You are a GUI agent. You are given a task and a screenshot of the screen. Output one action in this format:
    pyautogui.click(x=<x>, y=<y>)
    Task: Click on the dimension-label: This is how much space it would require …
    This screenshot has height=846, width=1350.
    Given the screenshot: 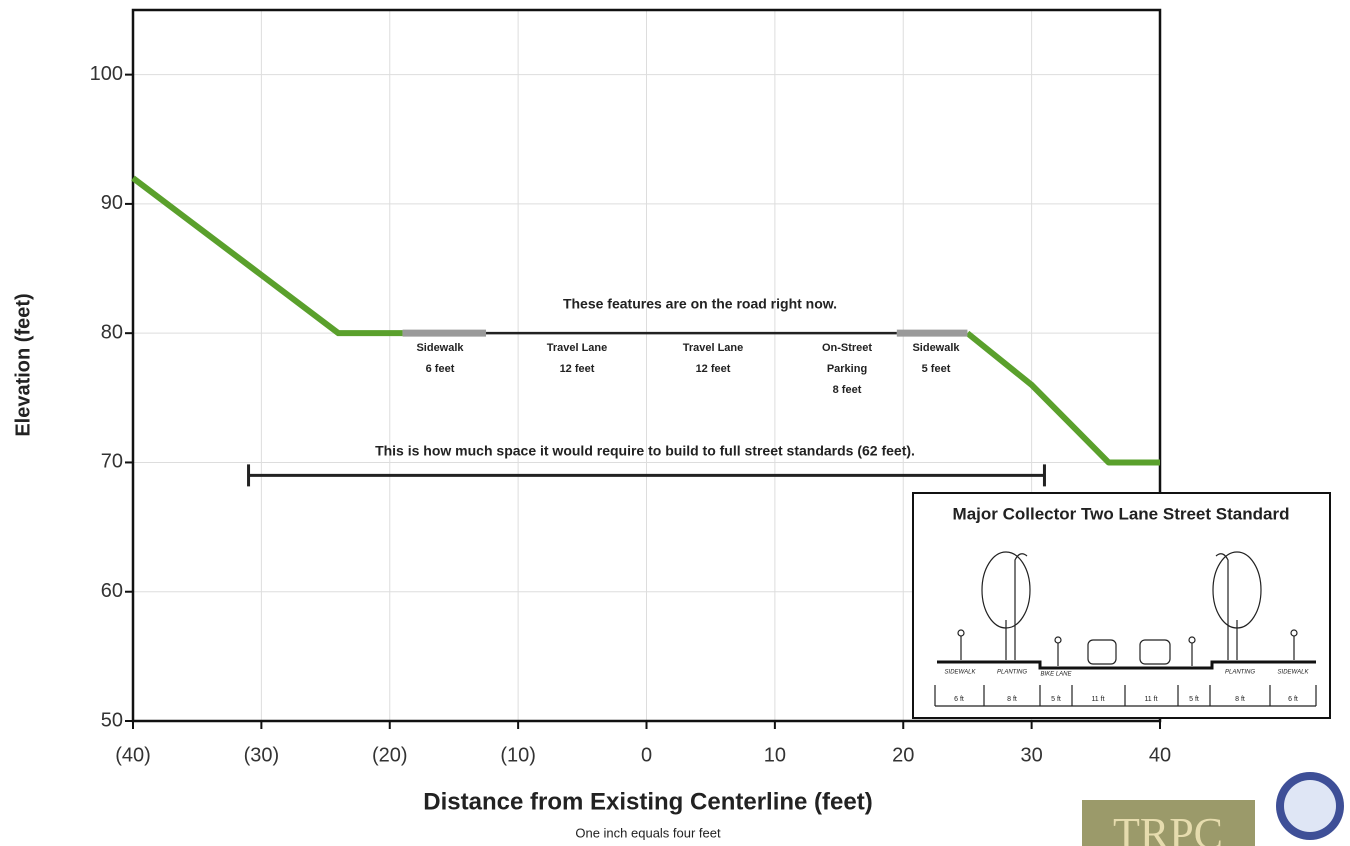 What is the action you would take?
    pyautogui.click(x=645, y=451)
    